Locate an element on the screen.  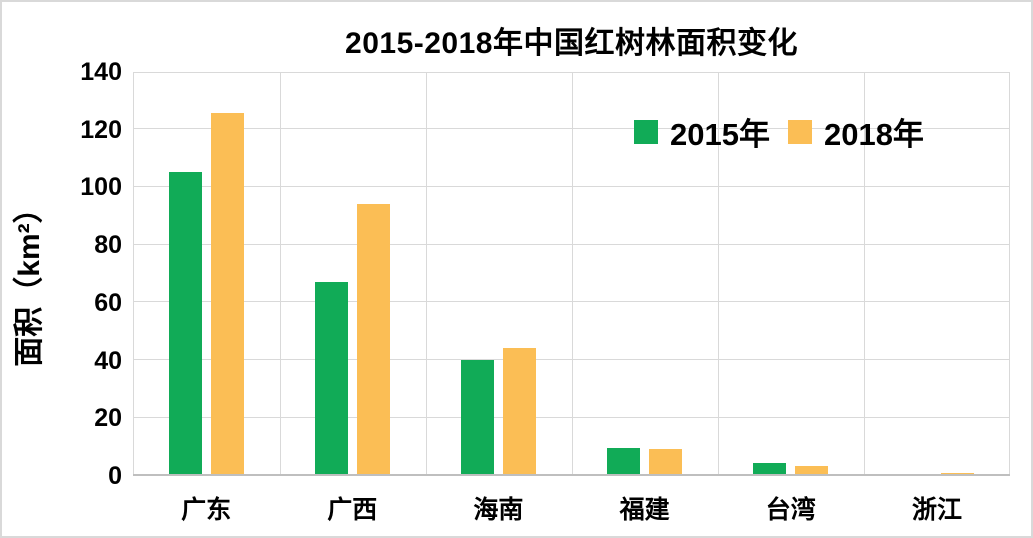
x-axis-line is located at coordinates (571, 475).